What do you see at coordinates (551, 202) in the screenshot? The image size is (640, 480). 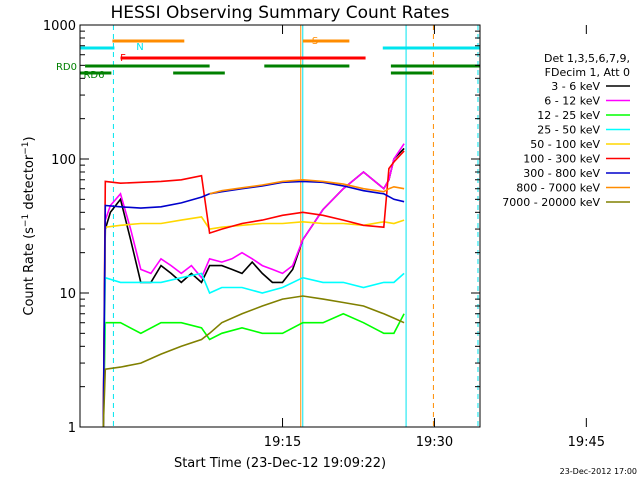 I see `legend-item-label-8: 7000 - 20000 keV` at bounding box center [551, 202].